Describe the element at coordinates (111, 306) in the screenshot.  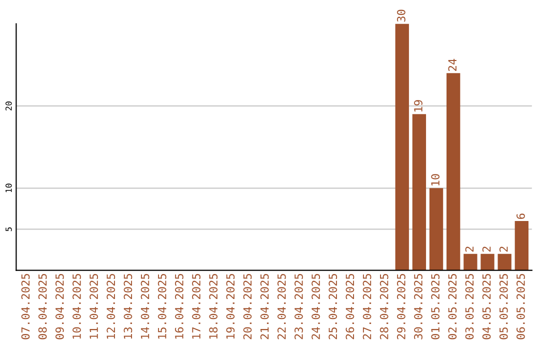
I see `x-tick-label: 12.04.2025` at that location.